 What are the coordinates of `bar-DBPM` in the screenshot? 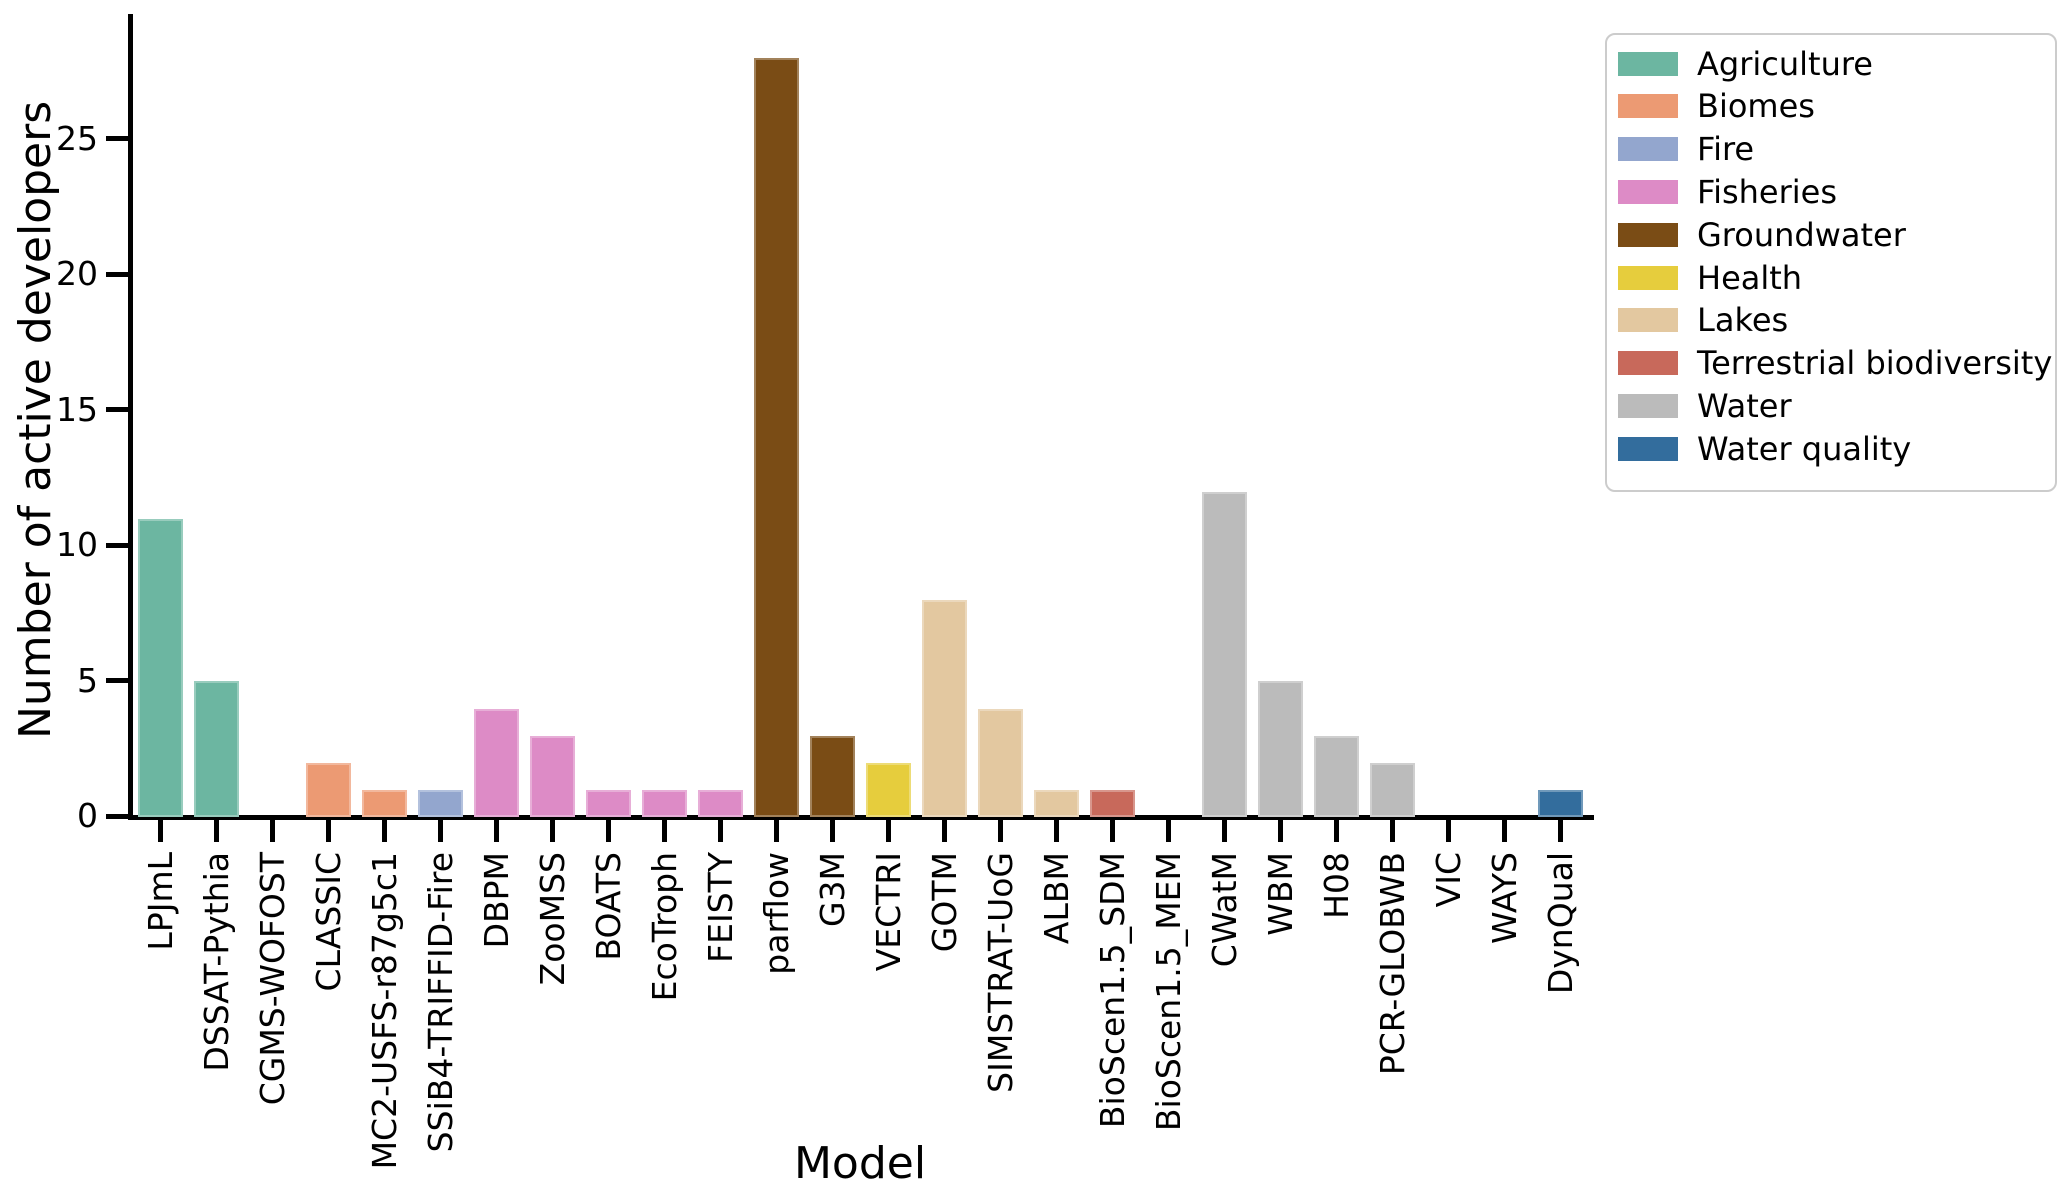 It's located at (496, 763).